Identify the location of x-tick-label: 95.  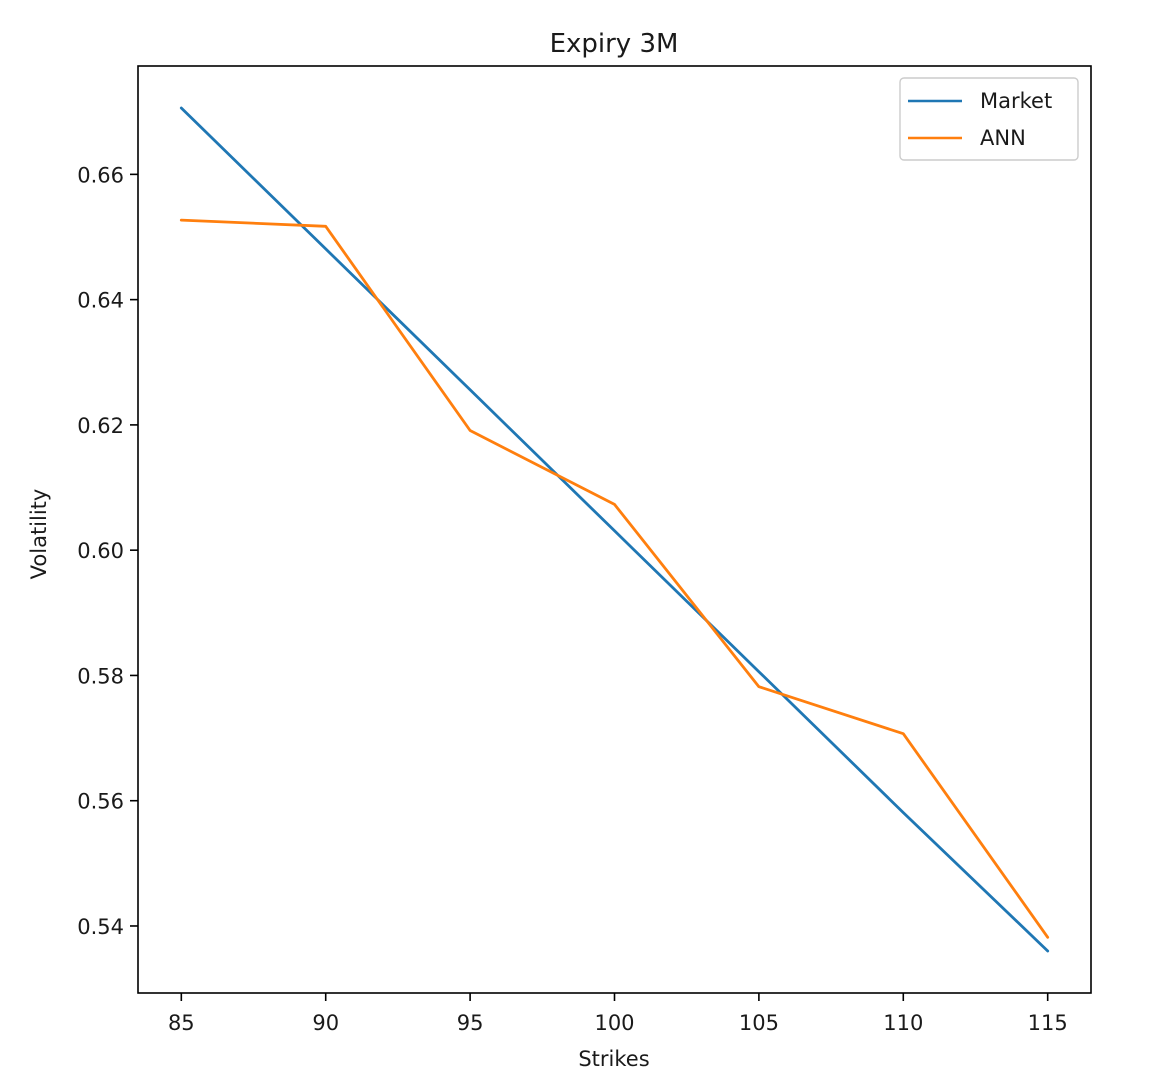
(470, 1023).